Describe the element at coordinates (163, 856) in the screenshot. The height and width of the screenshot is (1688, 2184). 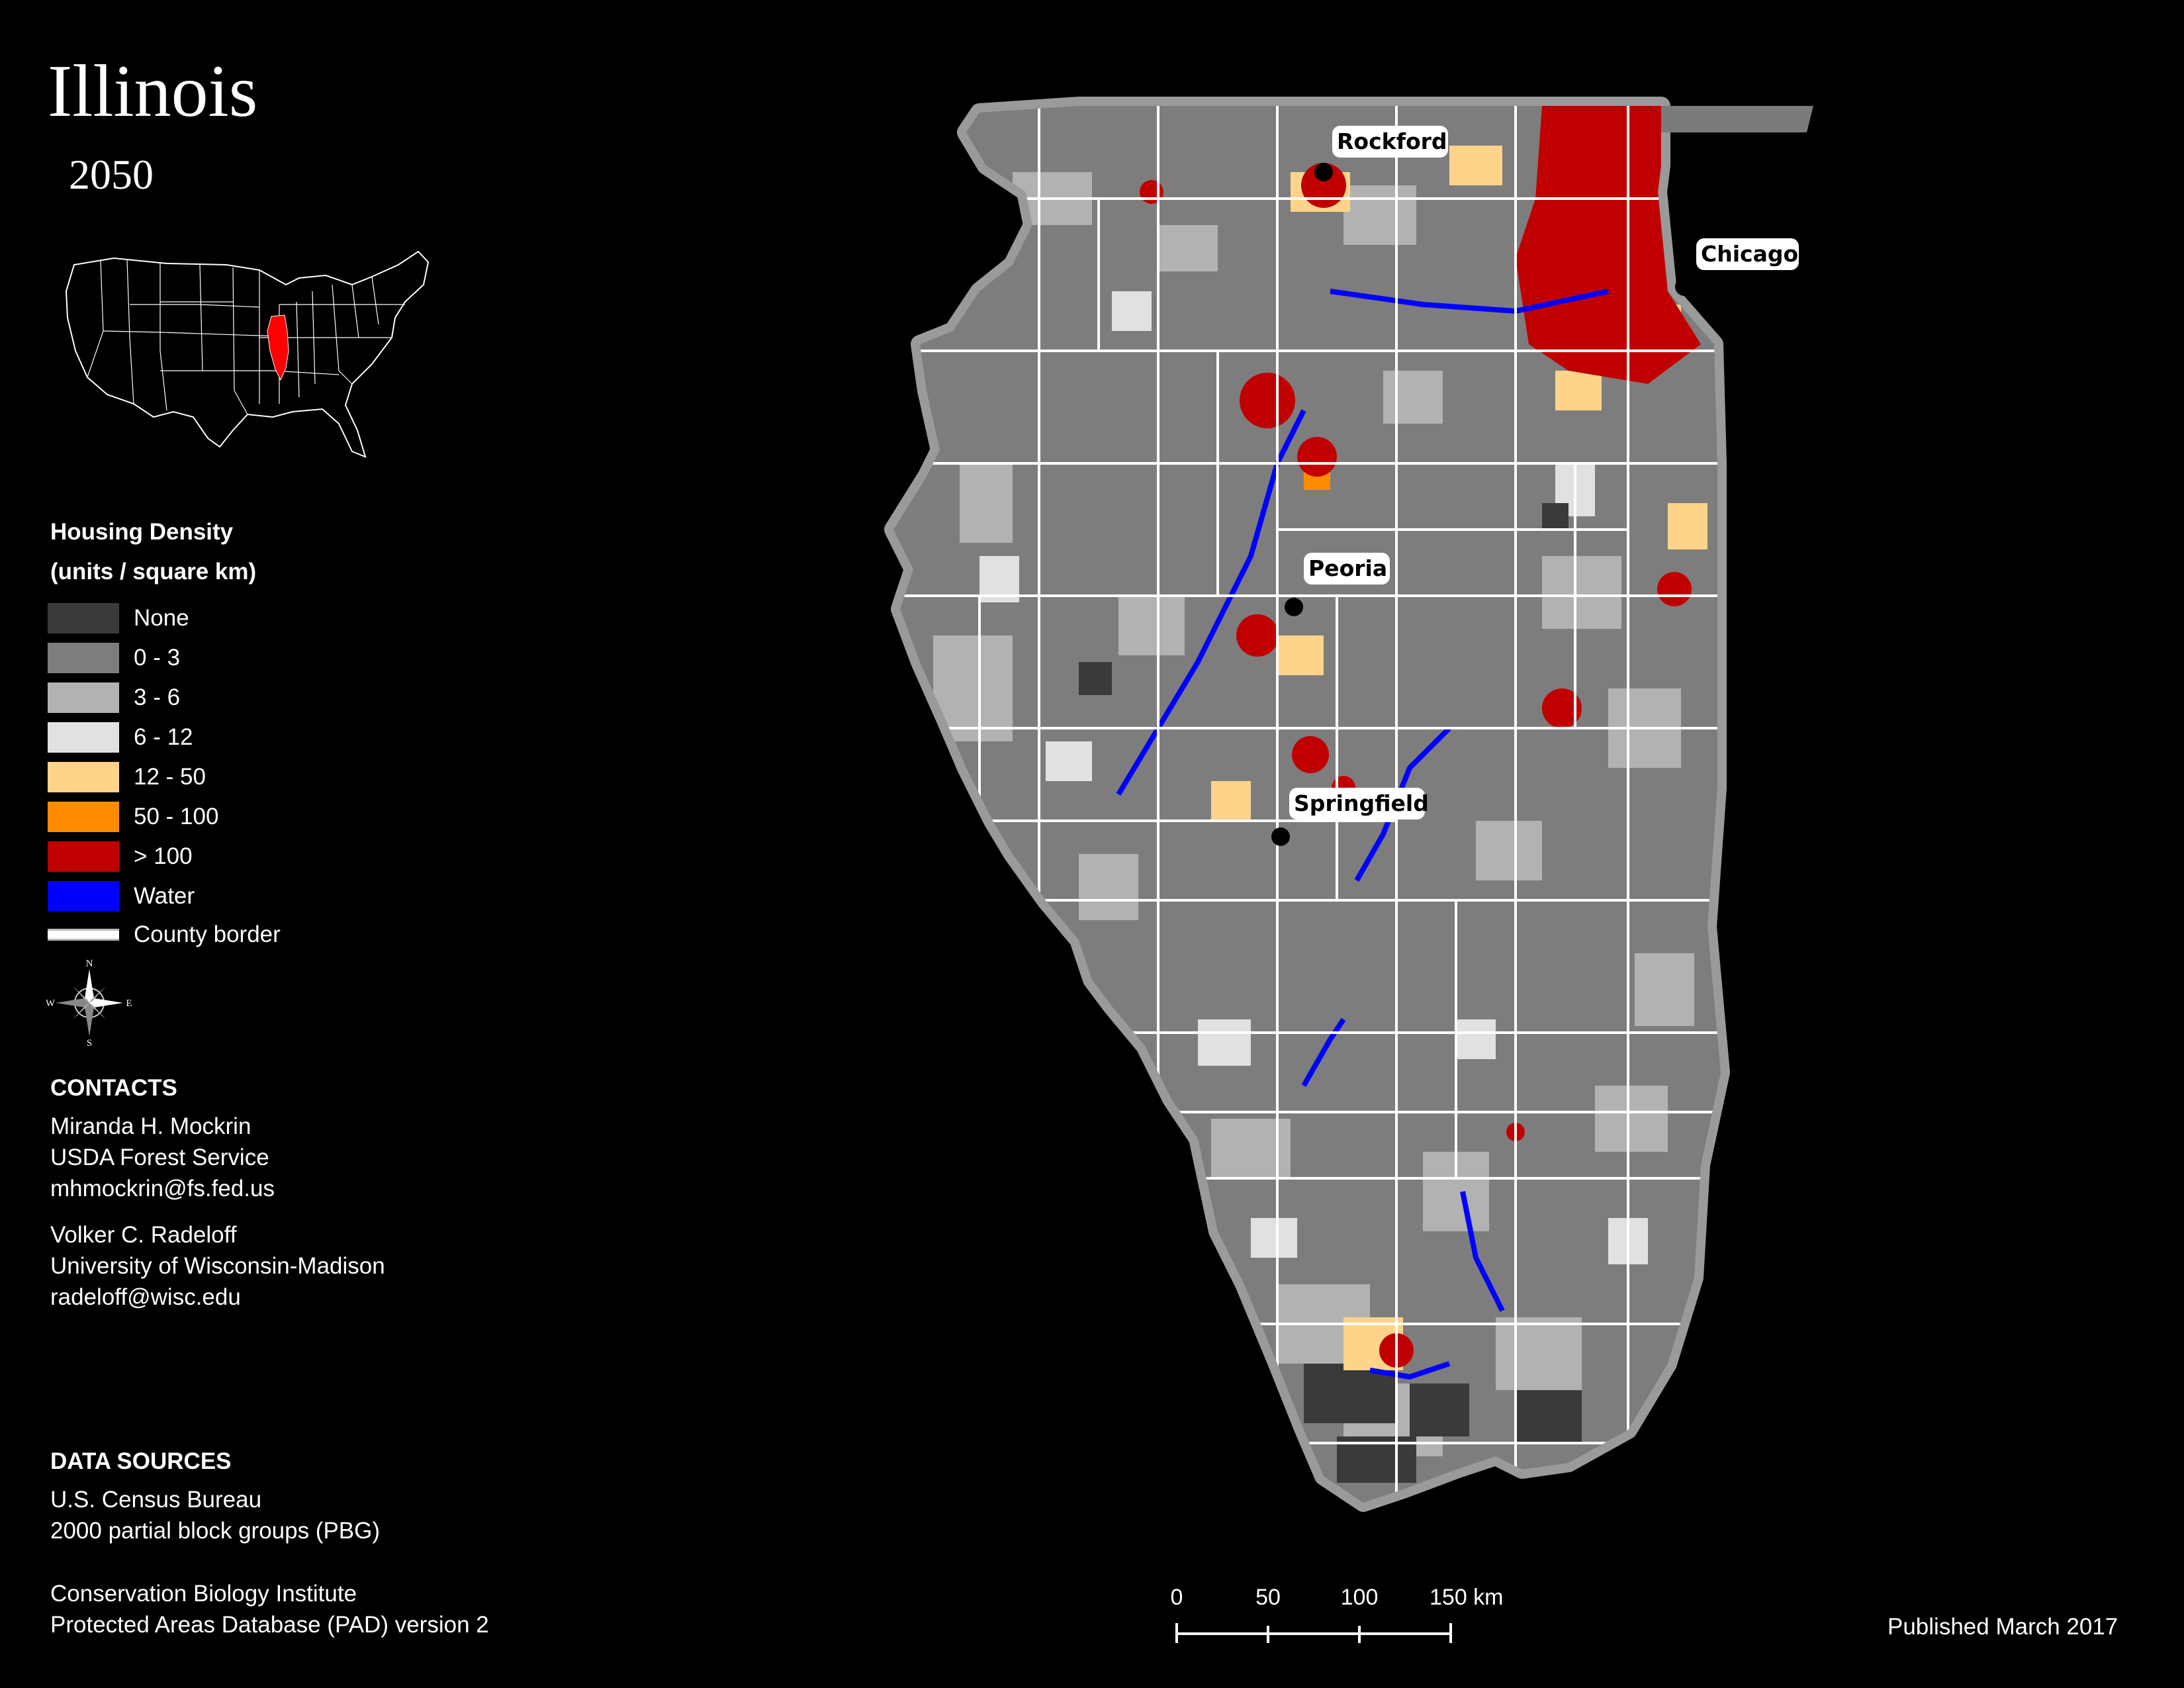
I see `legend-label: > 100` at that location.